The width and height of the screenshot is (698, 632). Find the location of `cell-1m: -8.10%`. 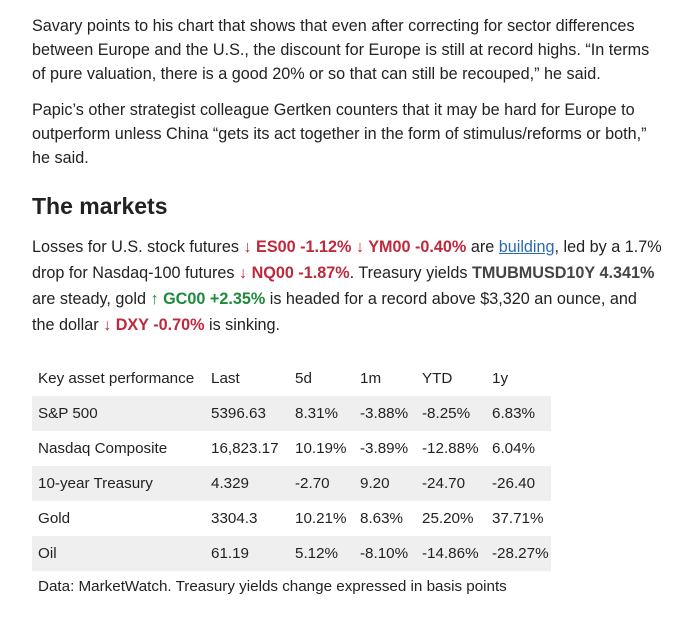

cell-1m: -8.10% is located at coordinates (385, 553).